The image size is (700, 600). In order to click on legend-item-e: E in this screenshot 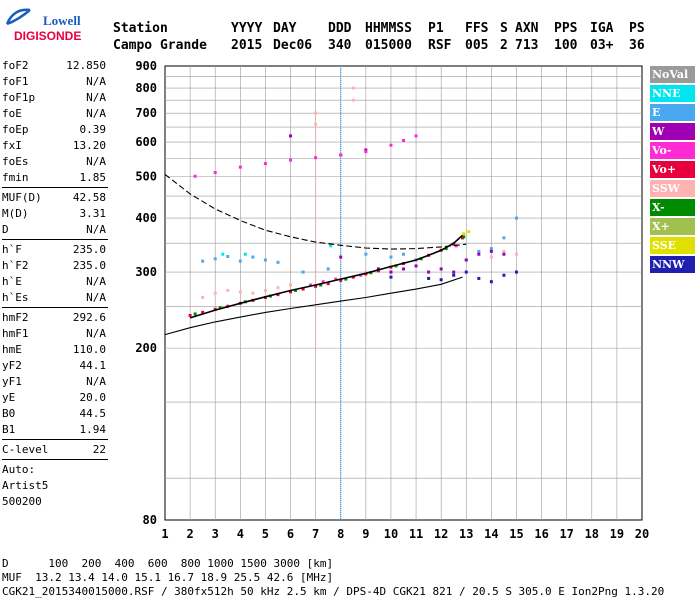, I will do `click(672, 112)`.